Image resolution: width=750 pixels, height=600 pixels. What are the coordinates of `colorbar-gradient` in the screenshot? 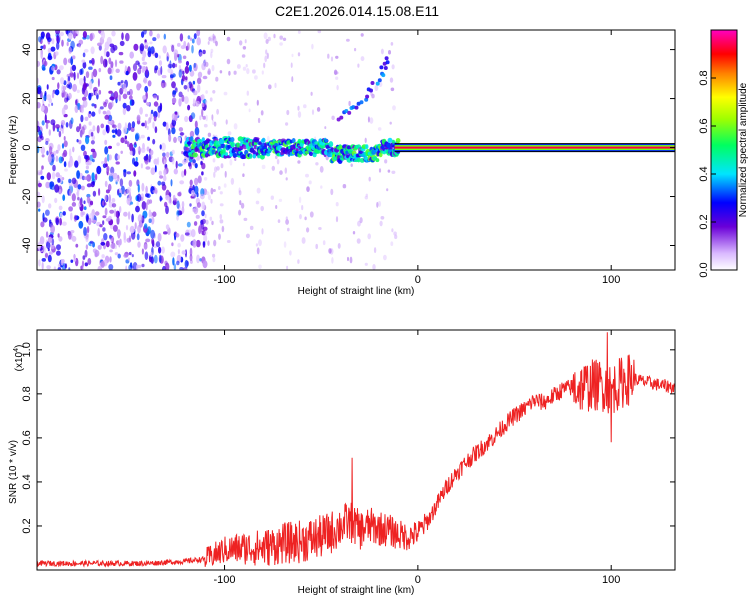 It's located at (724, 150).